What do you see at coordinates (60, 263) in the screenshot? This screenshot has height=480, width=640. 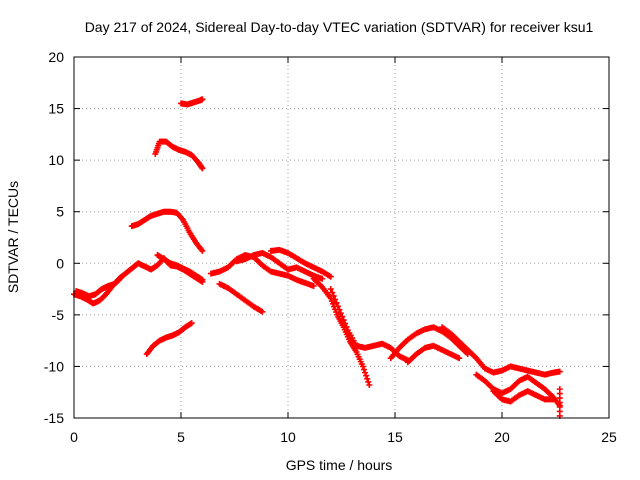 I see `y-tick-label: 0` at bounding box center [60, 263].